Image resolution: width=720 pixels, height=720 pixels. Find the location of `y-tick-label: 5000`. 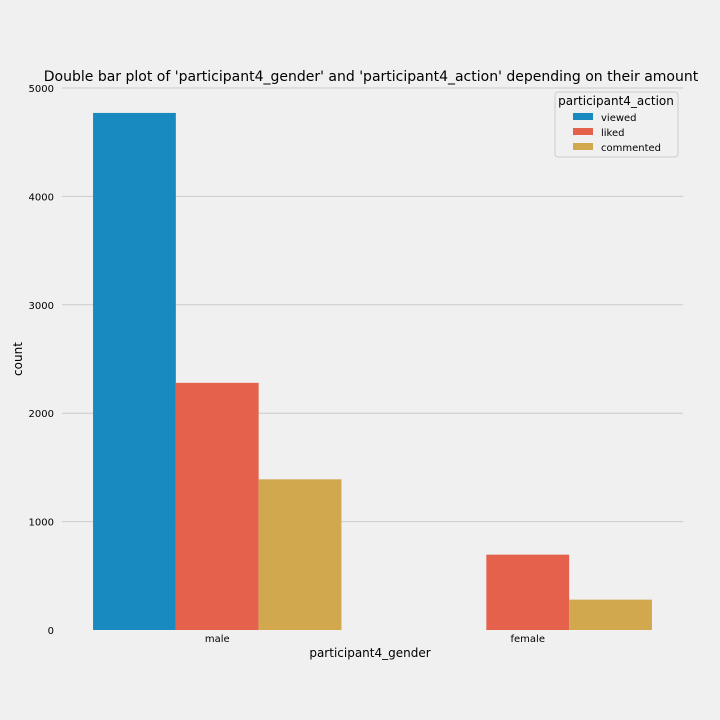

y-tick-label: 5000 is located at coordinates (41, 89).